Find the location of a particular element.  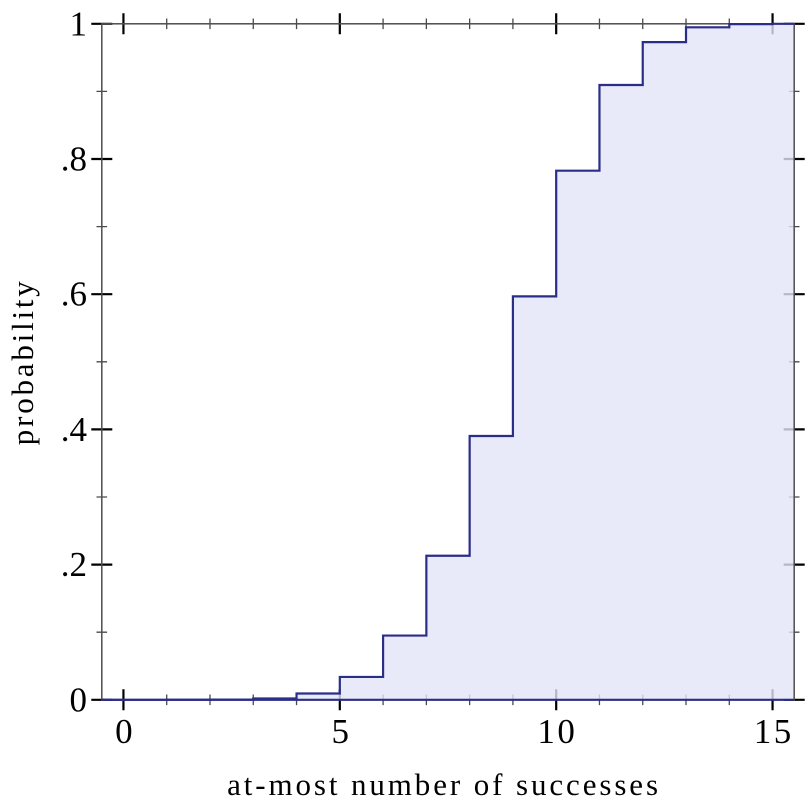

svg-text: probability is located at coordinates (22, 361).